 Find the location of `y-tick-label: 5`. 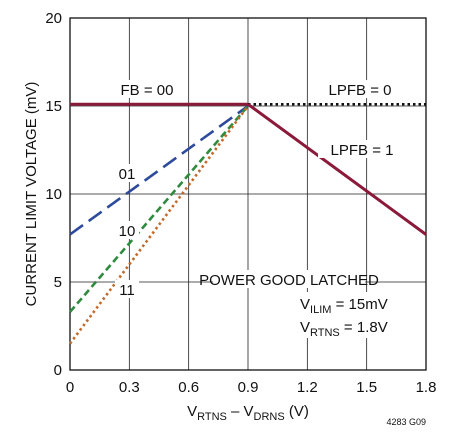

y-tick-label: 5 is located at coordinates (58, 282).